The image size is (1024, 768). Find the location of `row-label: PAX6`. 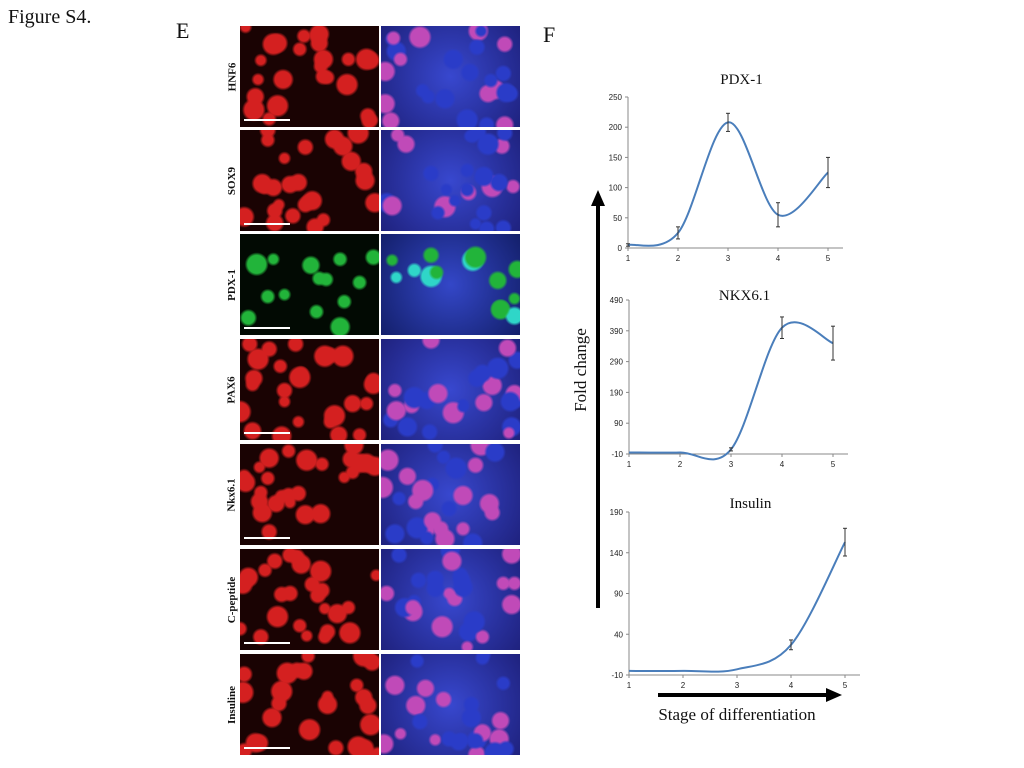

row-label: PAX6 is located at coordinates (232, 389).